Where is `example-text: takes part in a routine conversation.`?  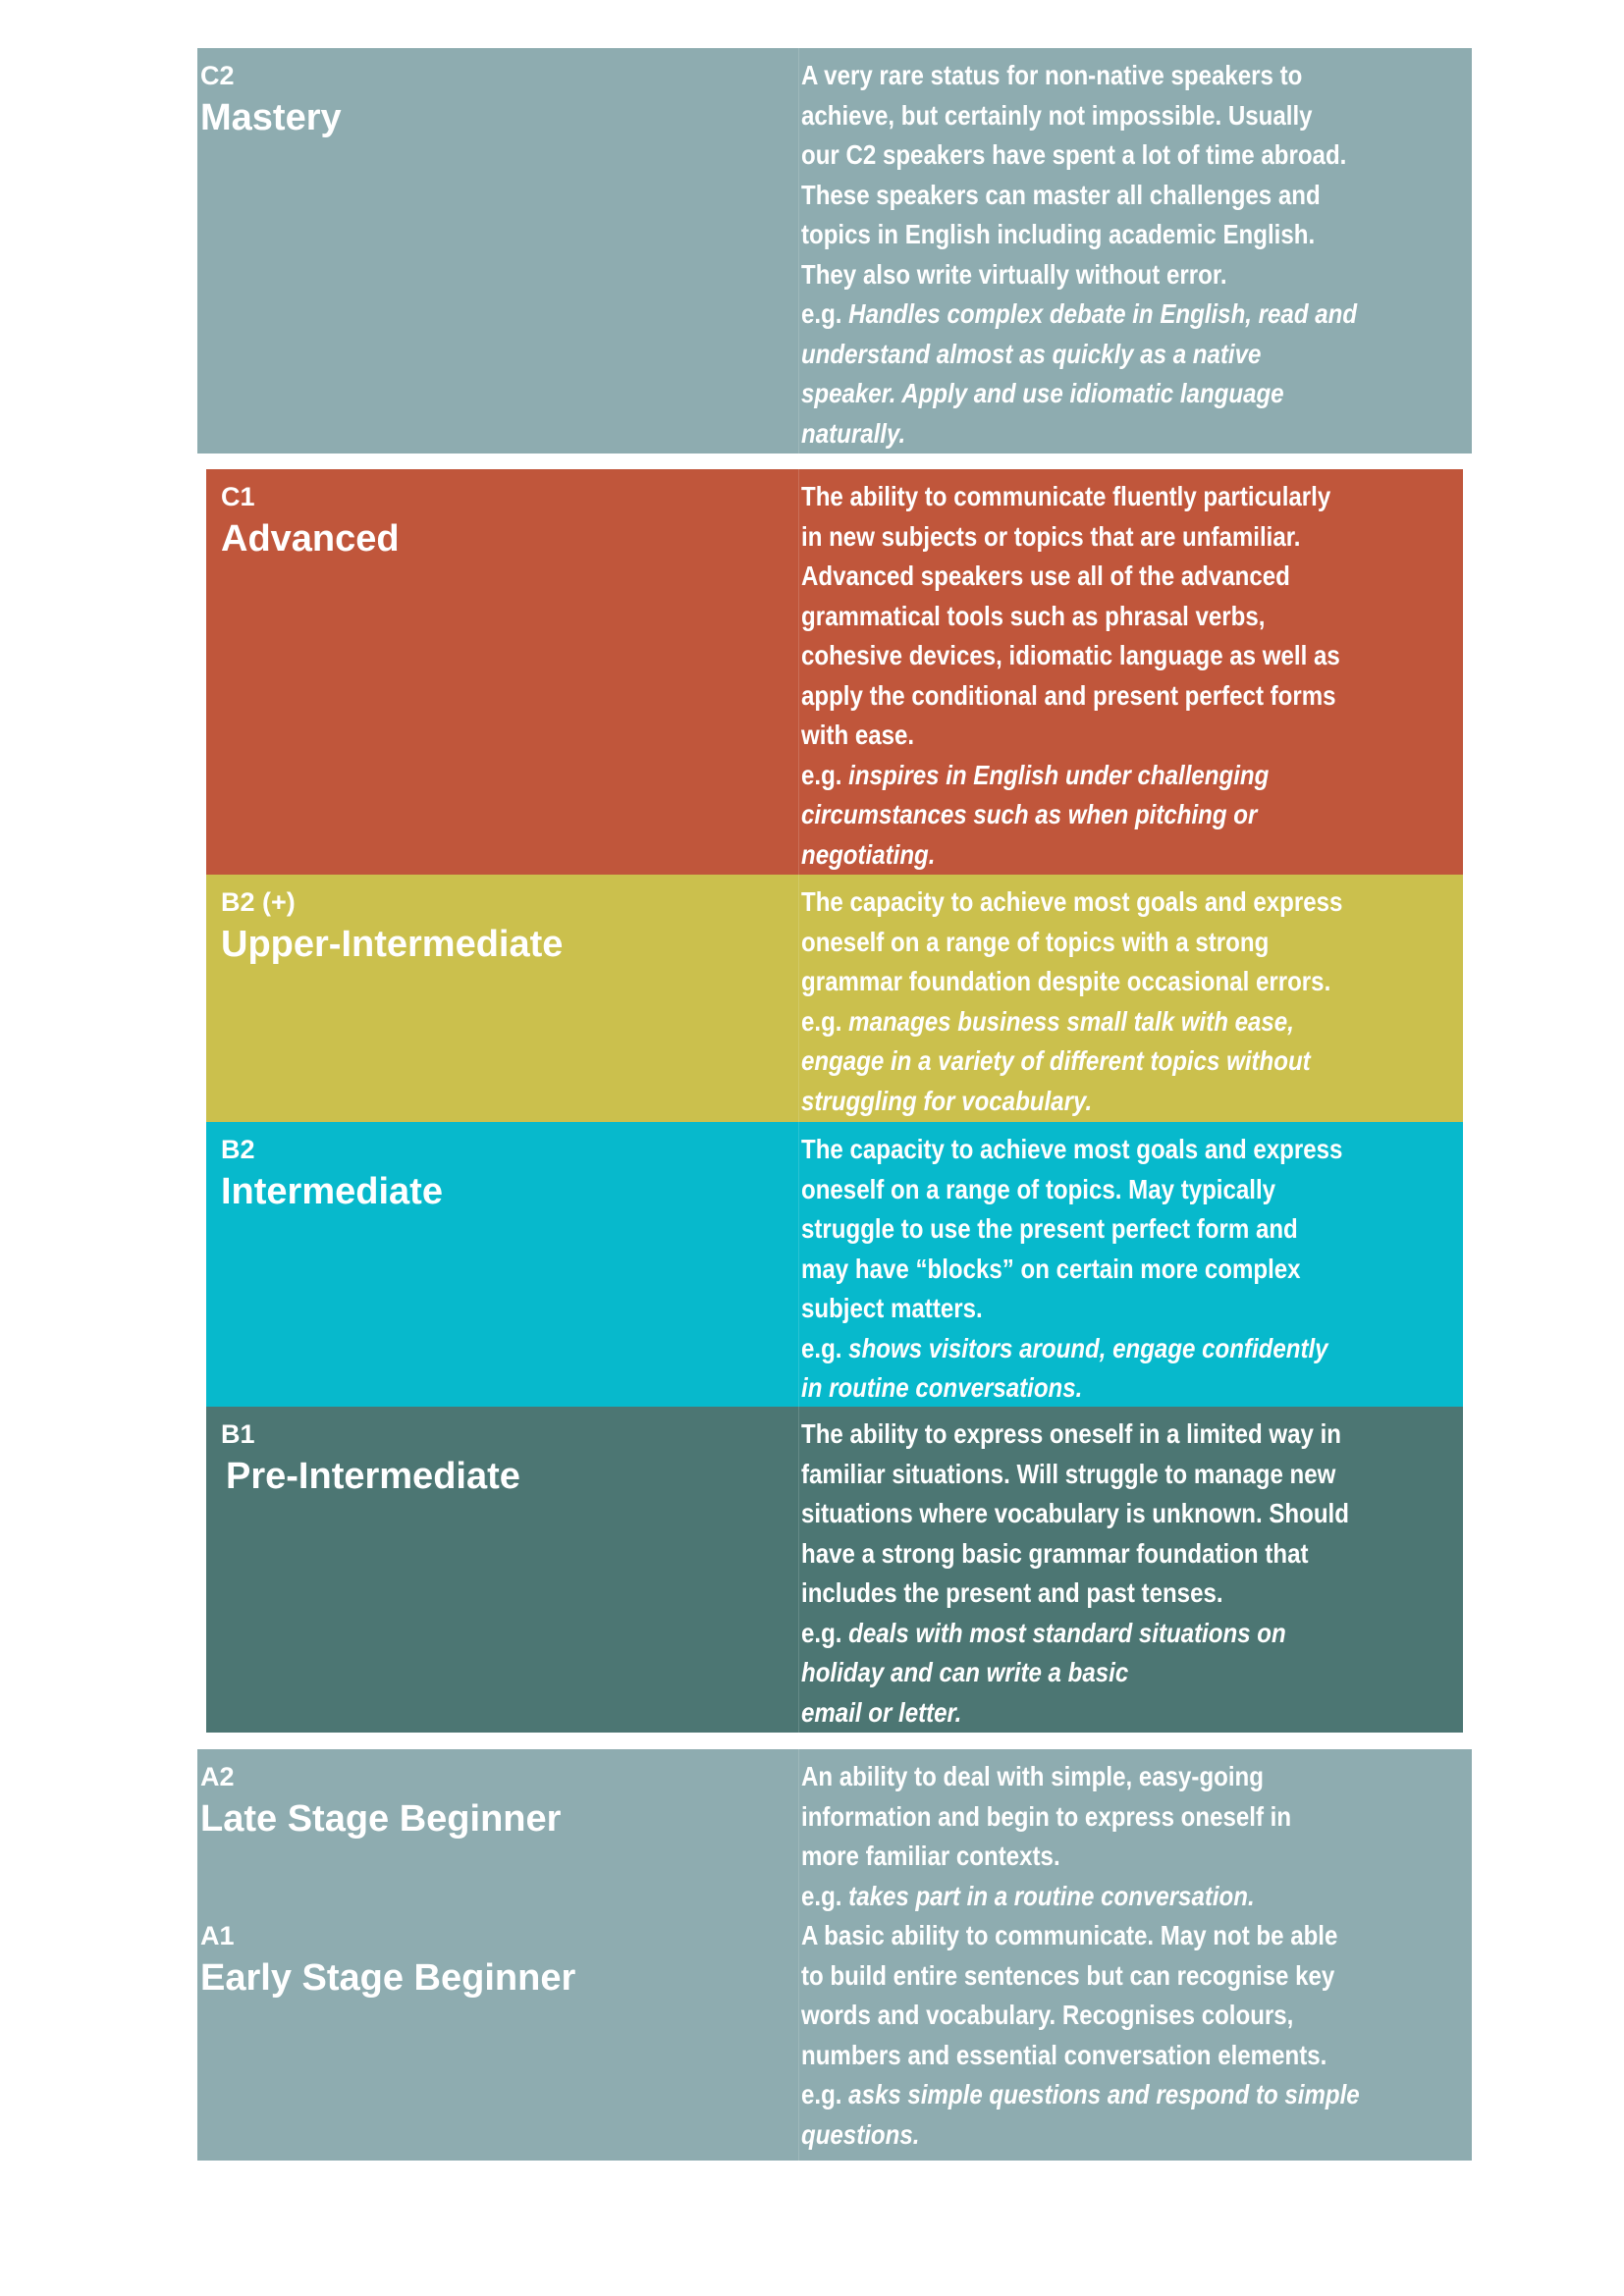
example-text: takes part in a routine conversation. is located at coordinates (1051, 1895).